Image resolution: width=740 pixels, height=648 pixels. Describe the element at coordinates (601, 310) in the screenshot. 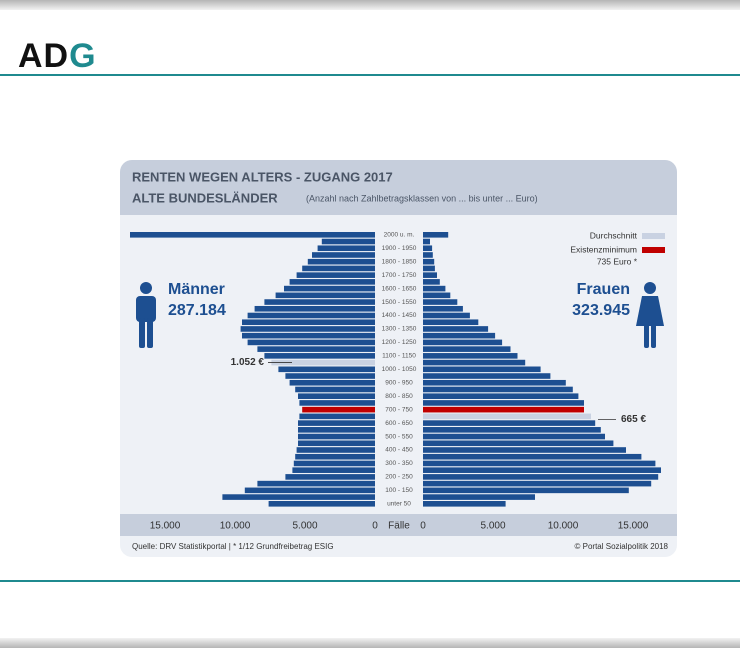

I see `series-total: 323.945` at that location.